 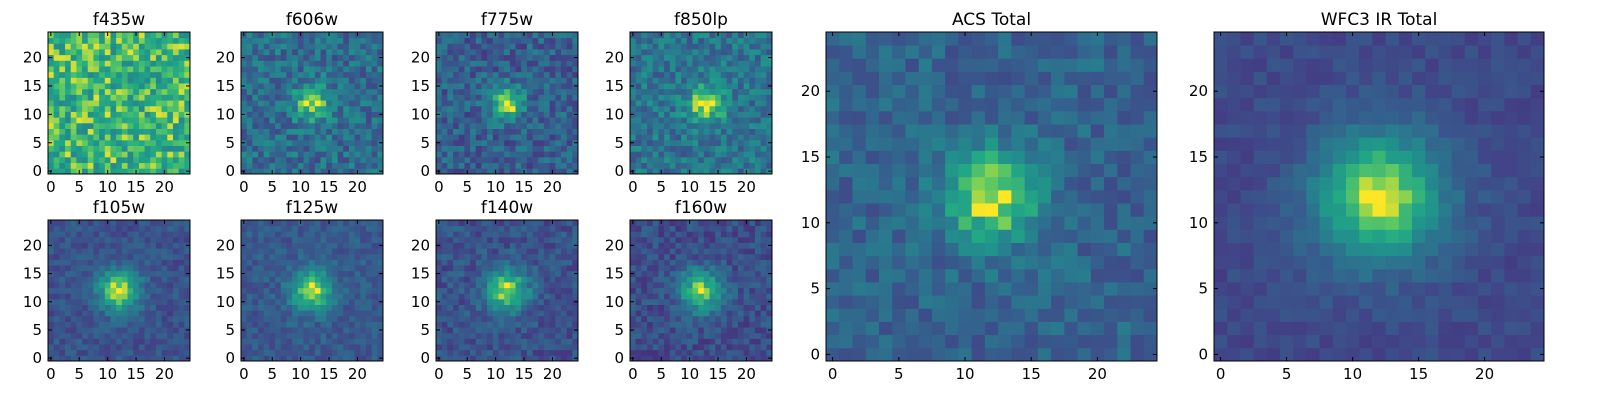 I want to click on y-tick-label: 20, so click(x=225, y=58).